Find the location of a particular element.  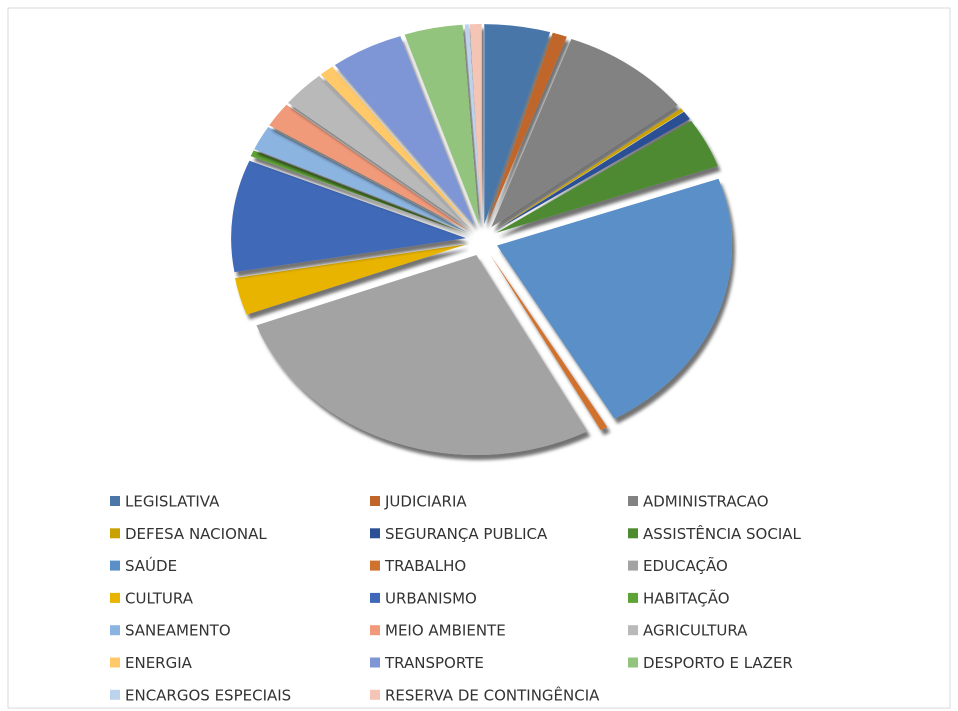

legend-label: SANEAMENTO is located at coordinates (178, 631).